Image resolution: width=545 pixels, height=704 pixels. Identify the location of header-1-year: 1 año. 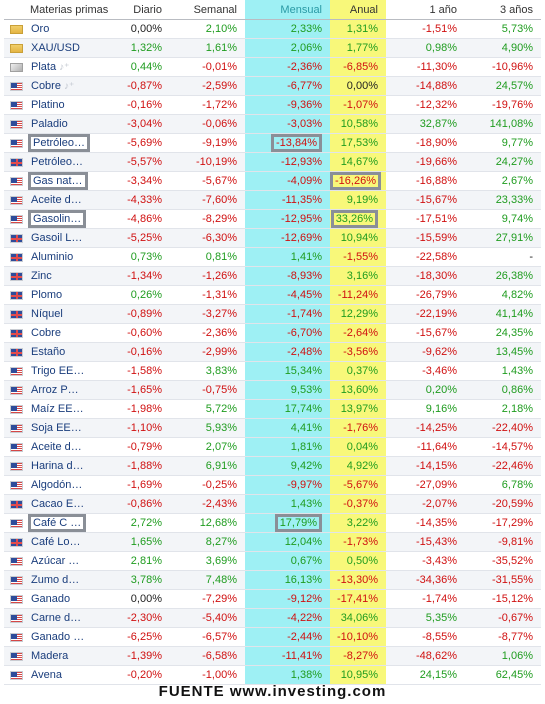
(425, 10).